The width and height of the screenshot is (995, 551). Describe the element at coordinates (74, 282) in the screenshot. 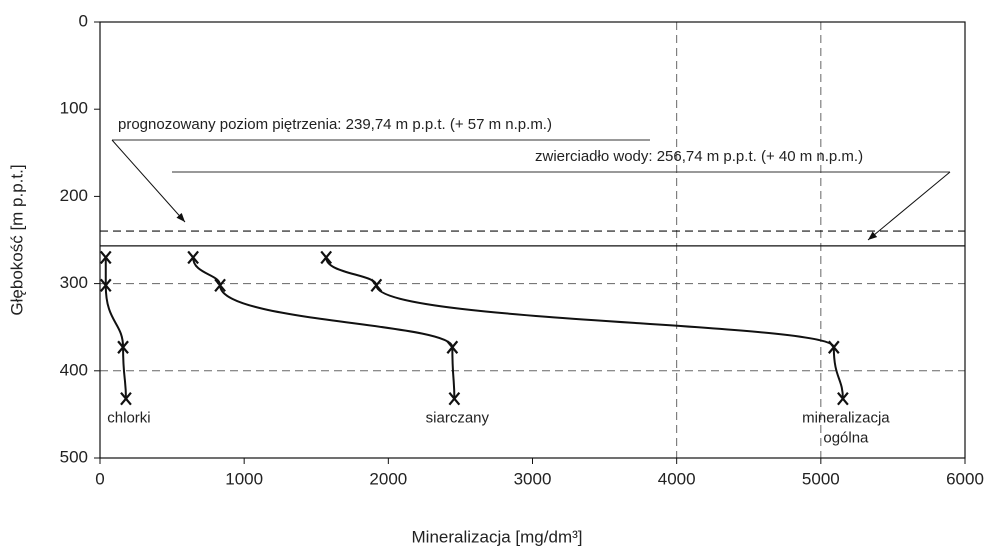

I see `y-tick-label: 300` at that location.